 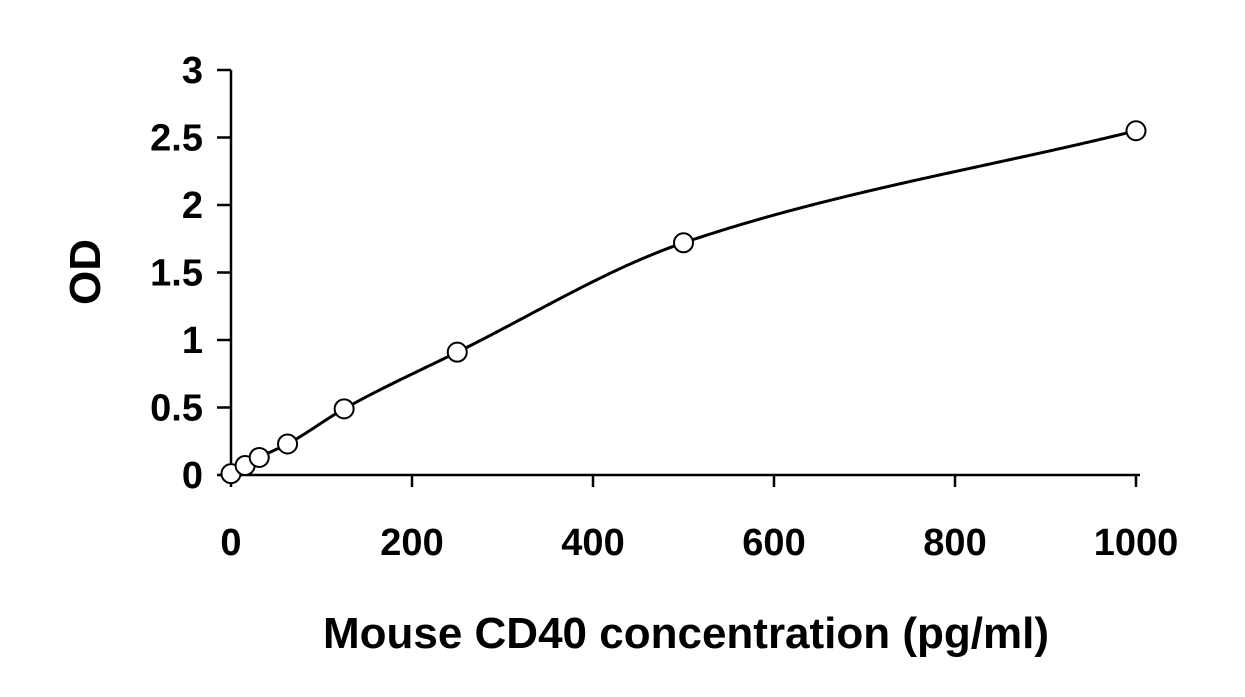 I want to click on y-axis-ticks: 0 0.5 1 1.5 2 2.5 3, so click(x=190, y=273).